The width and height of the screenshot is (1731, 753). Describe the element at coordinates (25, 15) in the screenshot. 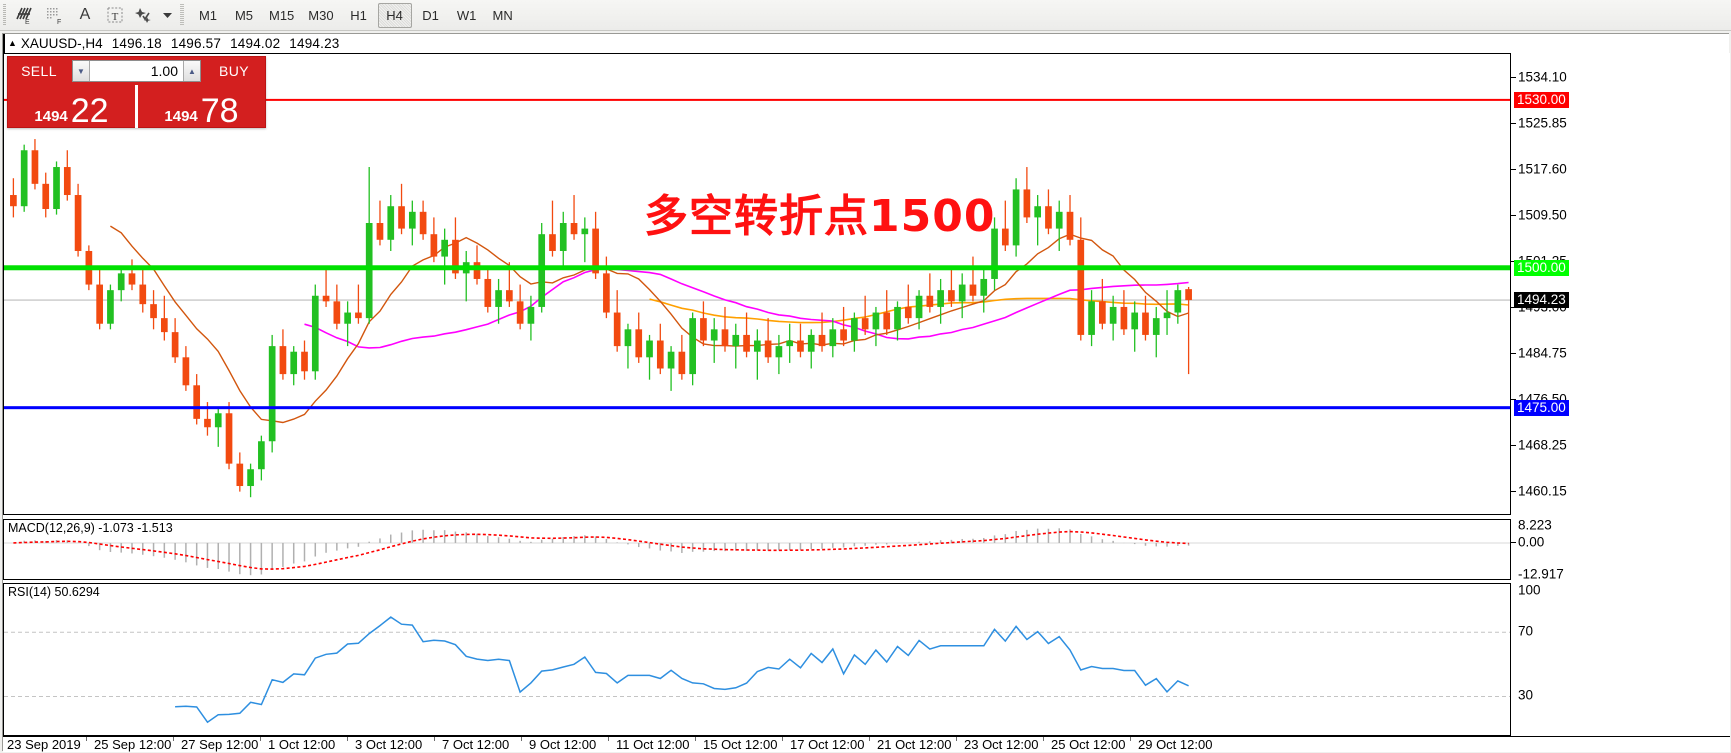

I see `expert-advisors-icon: E` at that location.